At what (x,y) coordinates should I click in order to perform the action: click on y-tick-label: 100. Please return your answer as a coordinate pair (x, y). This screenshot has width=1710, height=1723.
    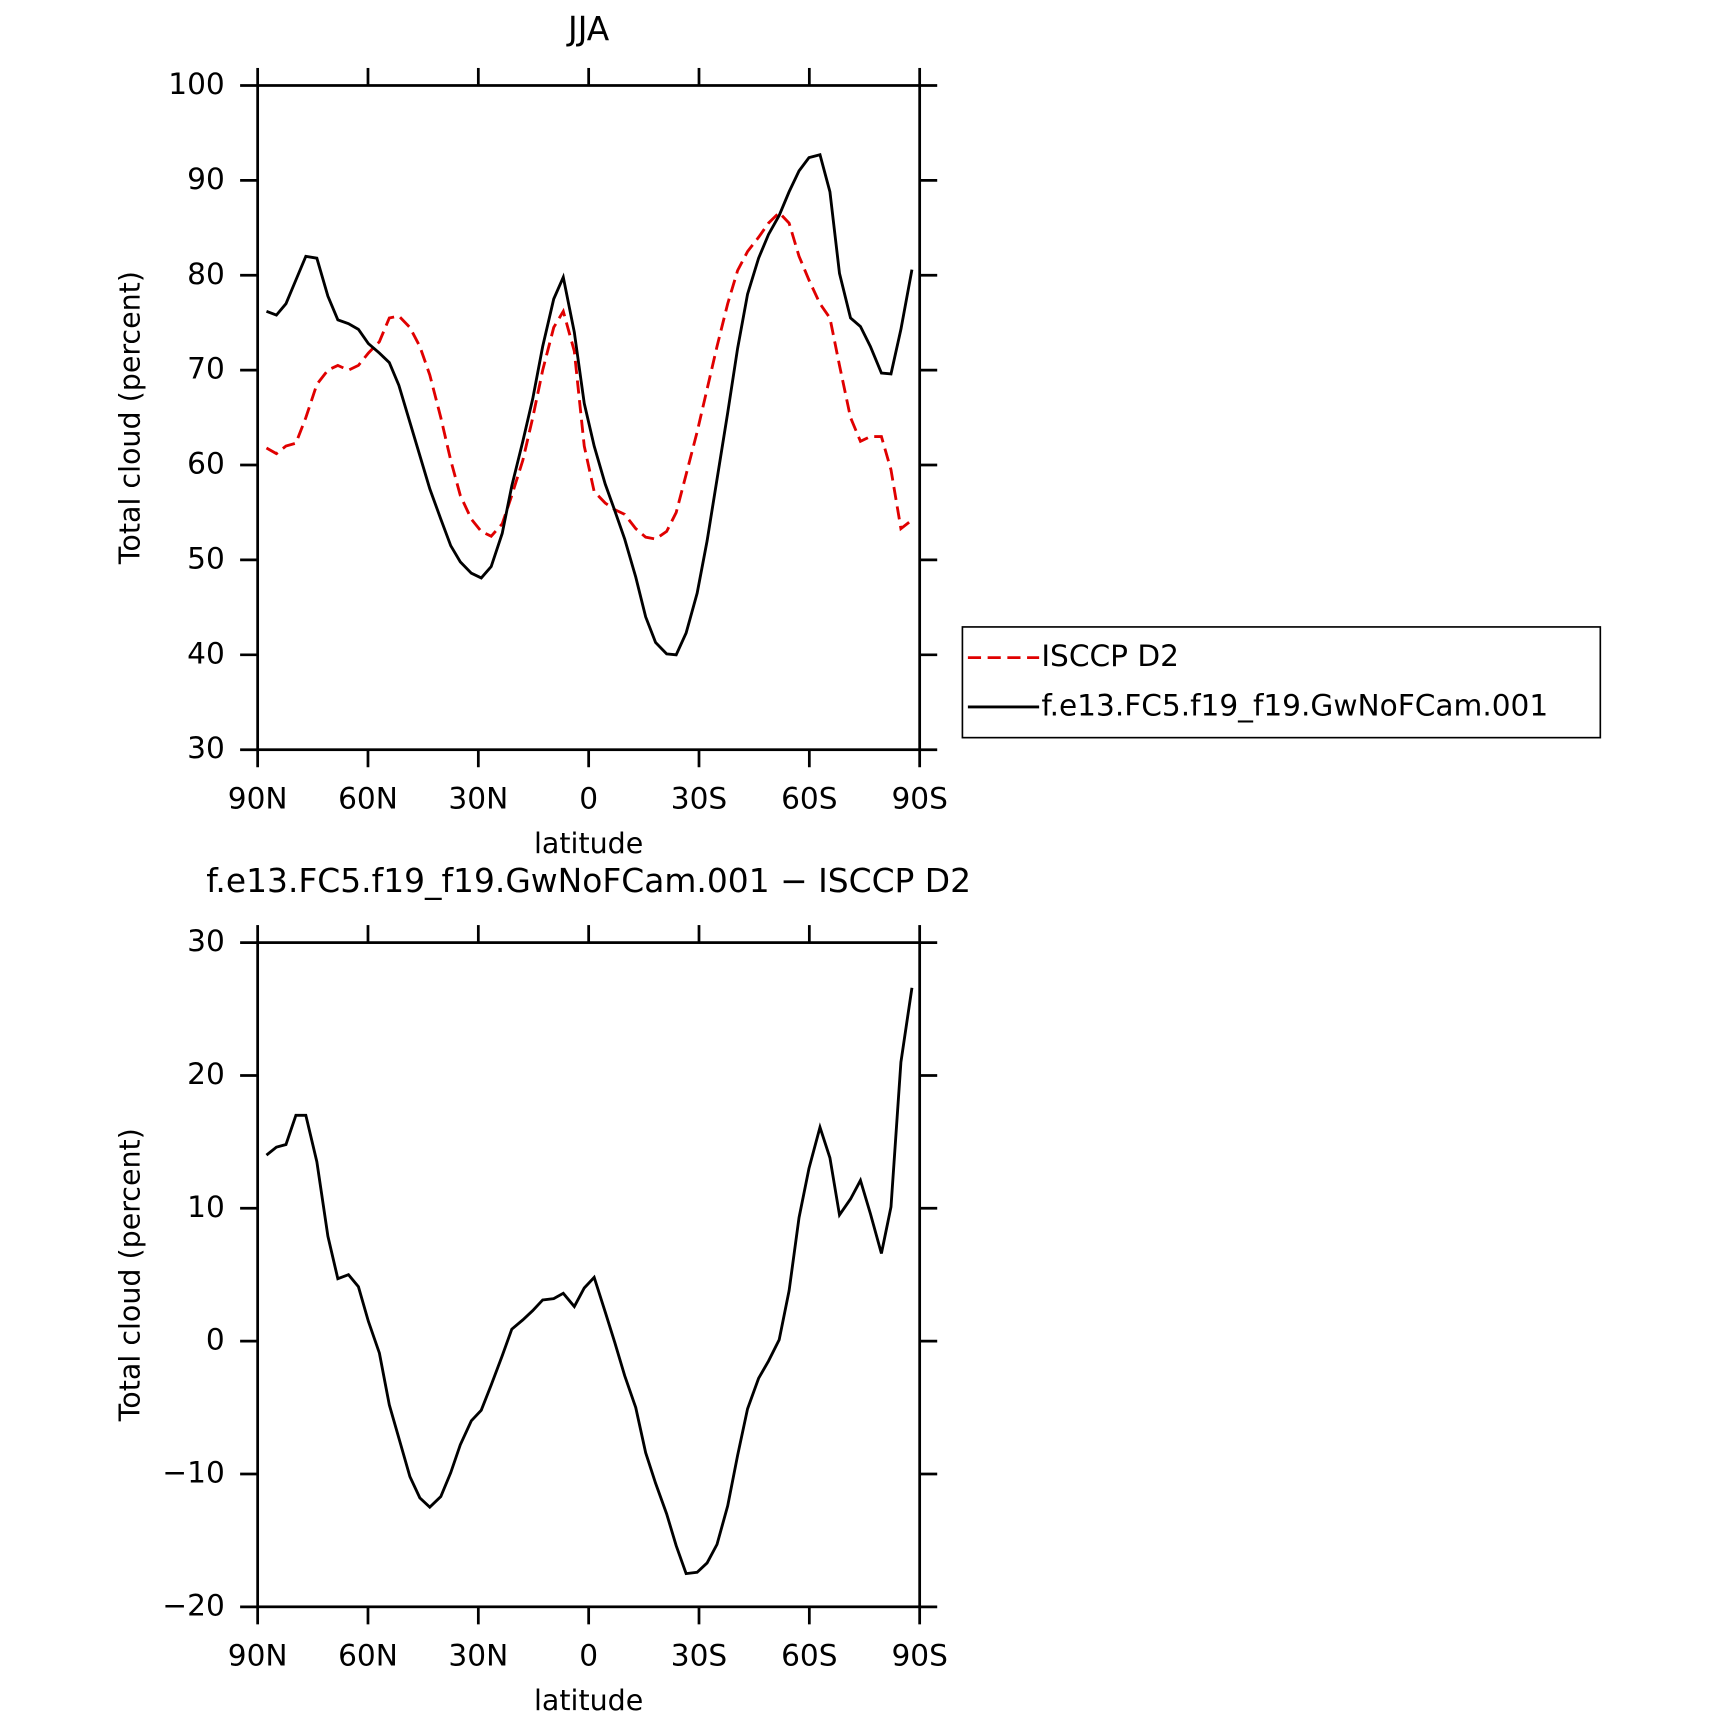
    Looking at the image, I should click on (196, 84).